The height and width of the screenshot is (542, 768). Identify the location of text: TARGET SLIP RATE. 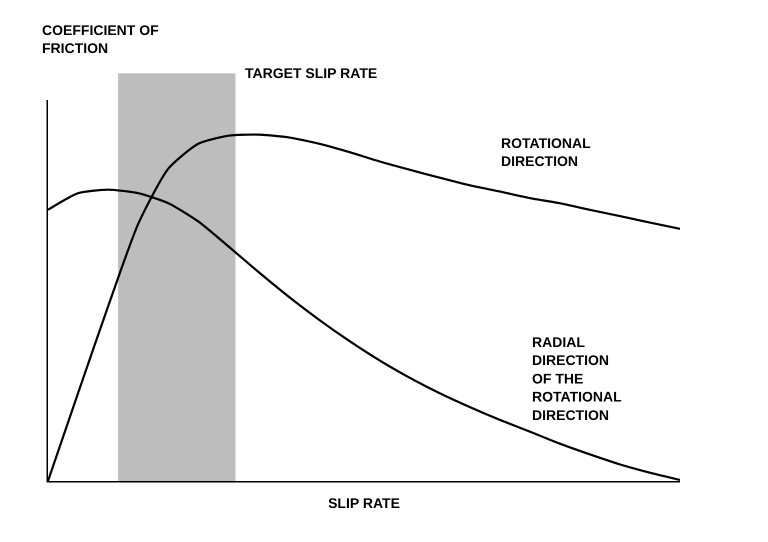
(311, 73).